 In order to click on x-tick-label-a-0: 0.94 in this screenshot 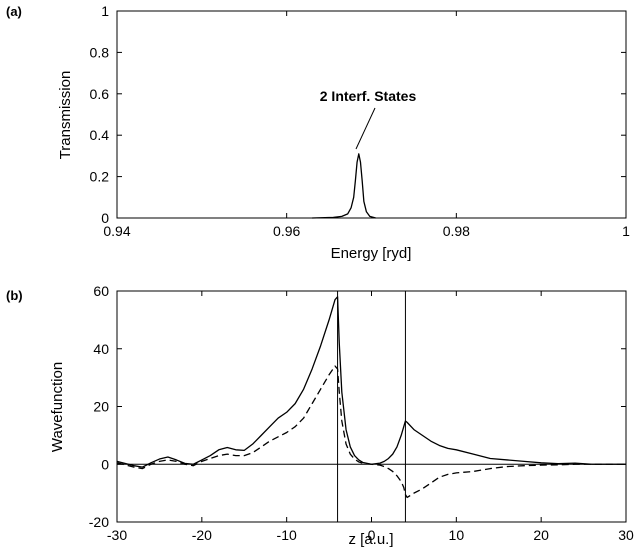, I will do `click(116, 231)`.